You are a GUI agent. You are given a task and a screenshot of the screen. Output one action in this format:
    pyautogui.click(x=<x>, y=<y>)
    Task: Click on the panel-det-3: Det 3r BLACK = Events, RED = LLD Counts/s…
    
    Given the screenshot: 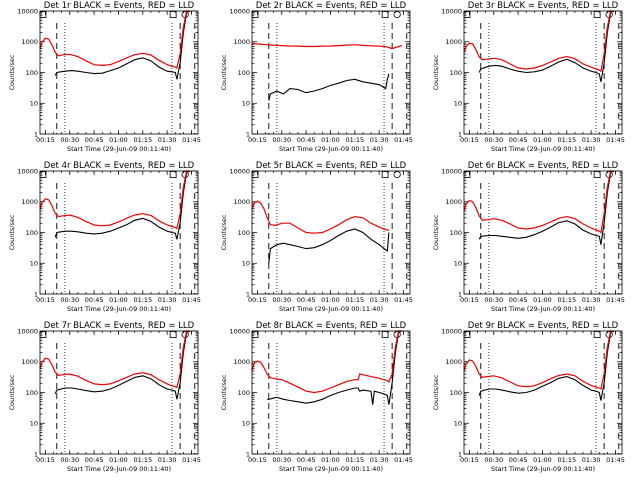 What is the action you would take?
    pyautogui.click(x=528, y=77)
    